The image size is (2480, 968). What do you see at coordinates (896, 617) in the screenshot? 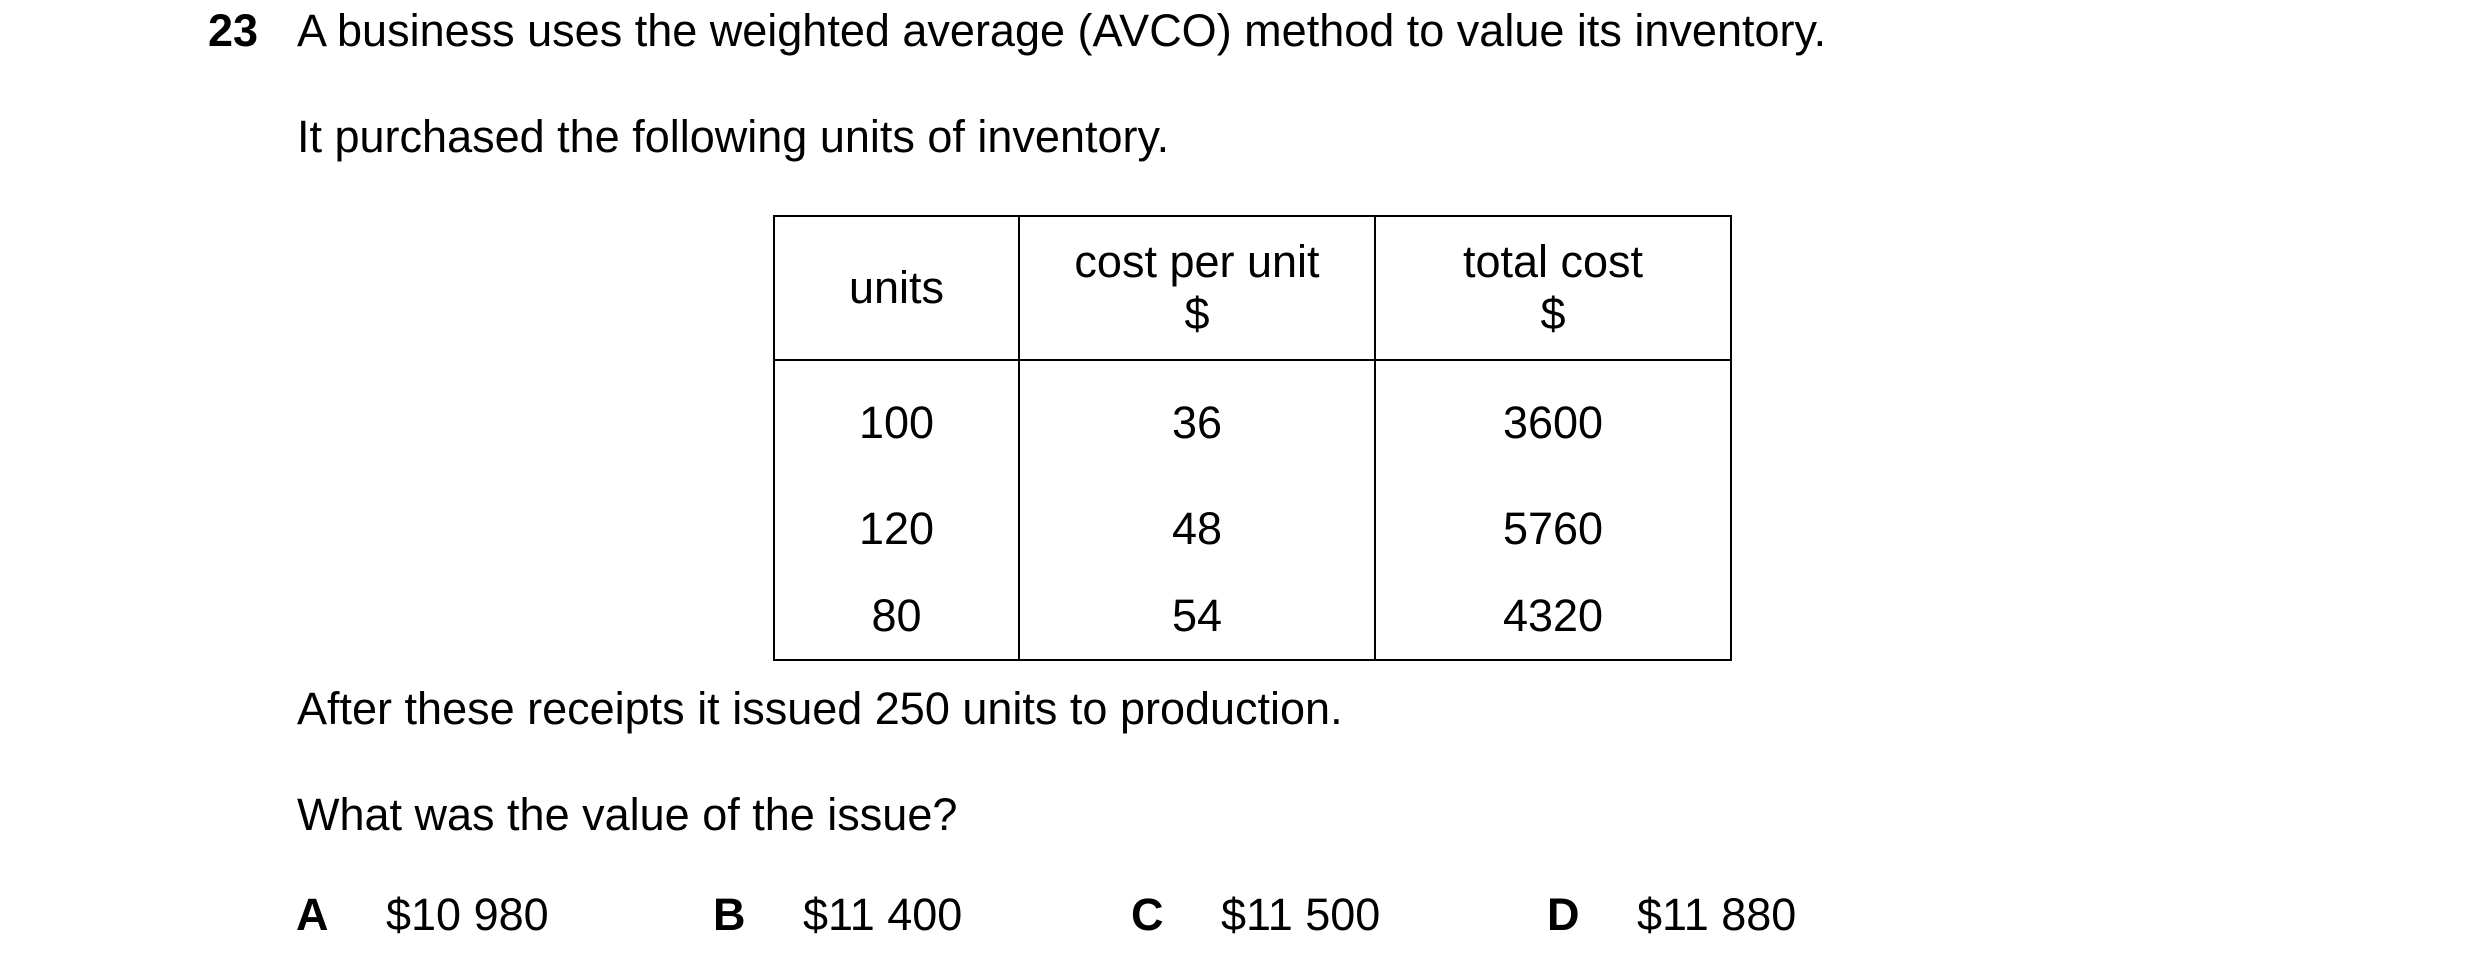
I see `cell-units: 80` at bounding box center [896, 617].